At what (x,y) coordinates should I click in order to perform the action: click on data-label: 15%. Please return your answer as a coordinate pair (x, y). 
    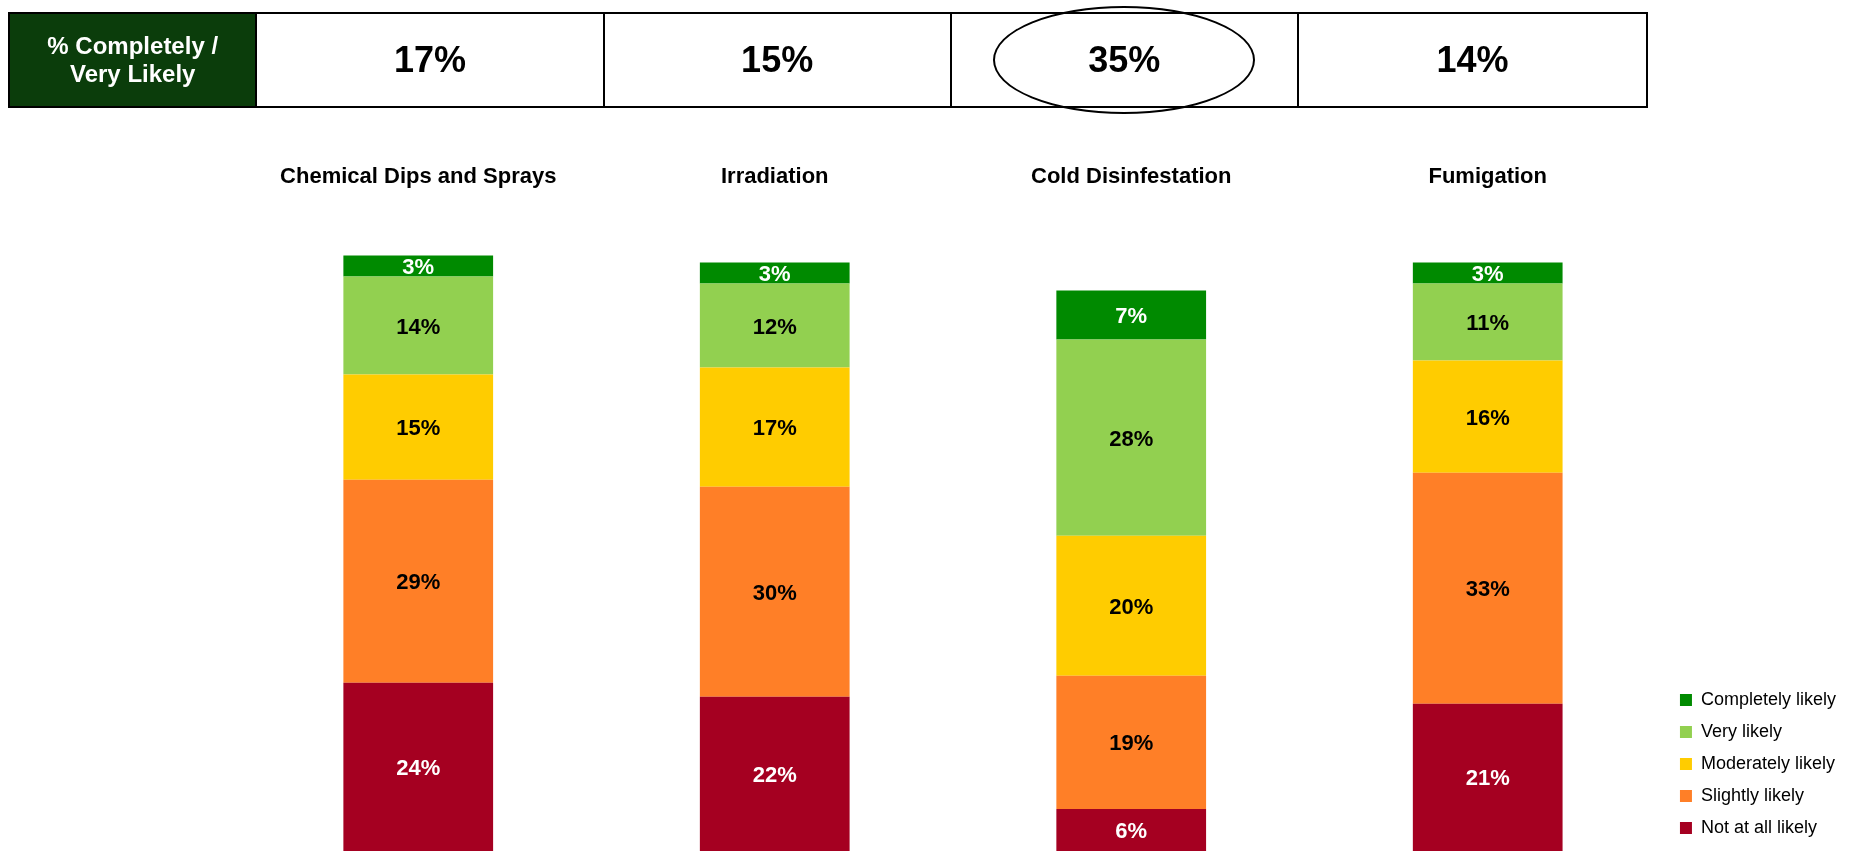
    Looking at the image, I should click on (418, 428).